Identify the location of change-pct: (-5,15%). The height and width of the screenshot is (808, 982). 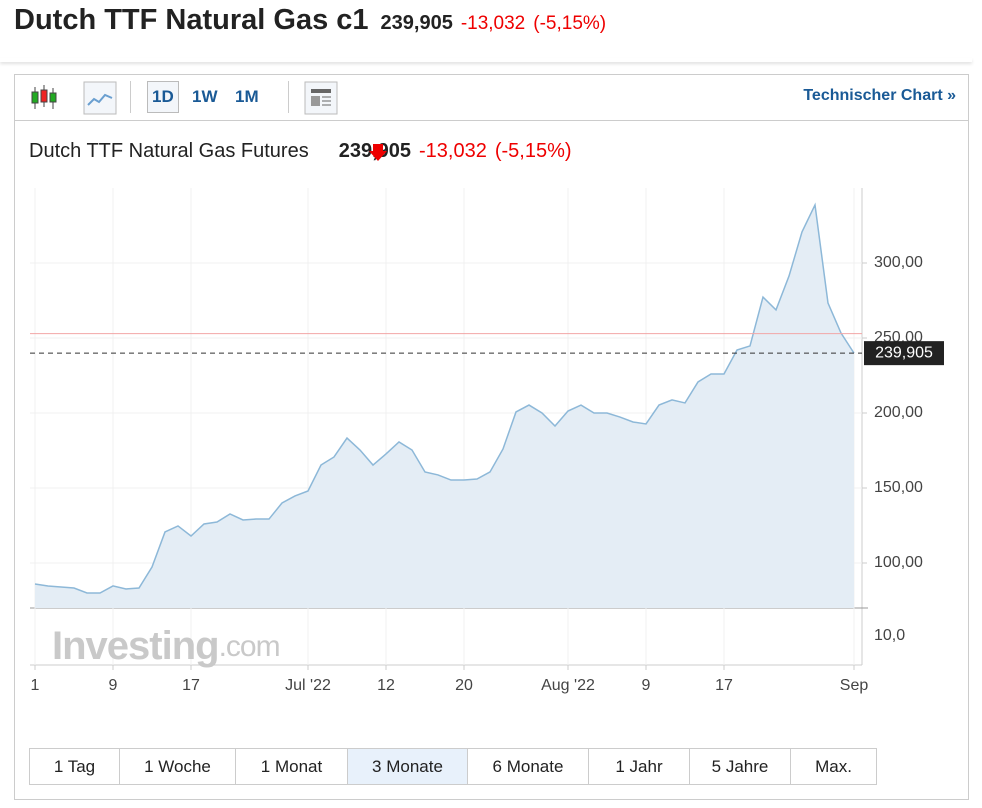
(570, 23).